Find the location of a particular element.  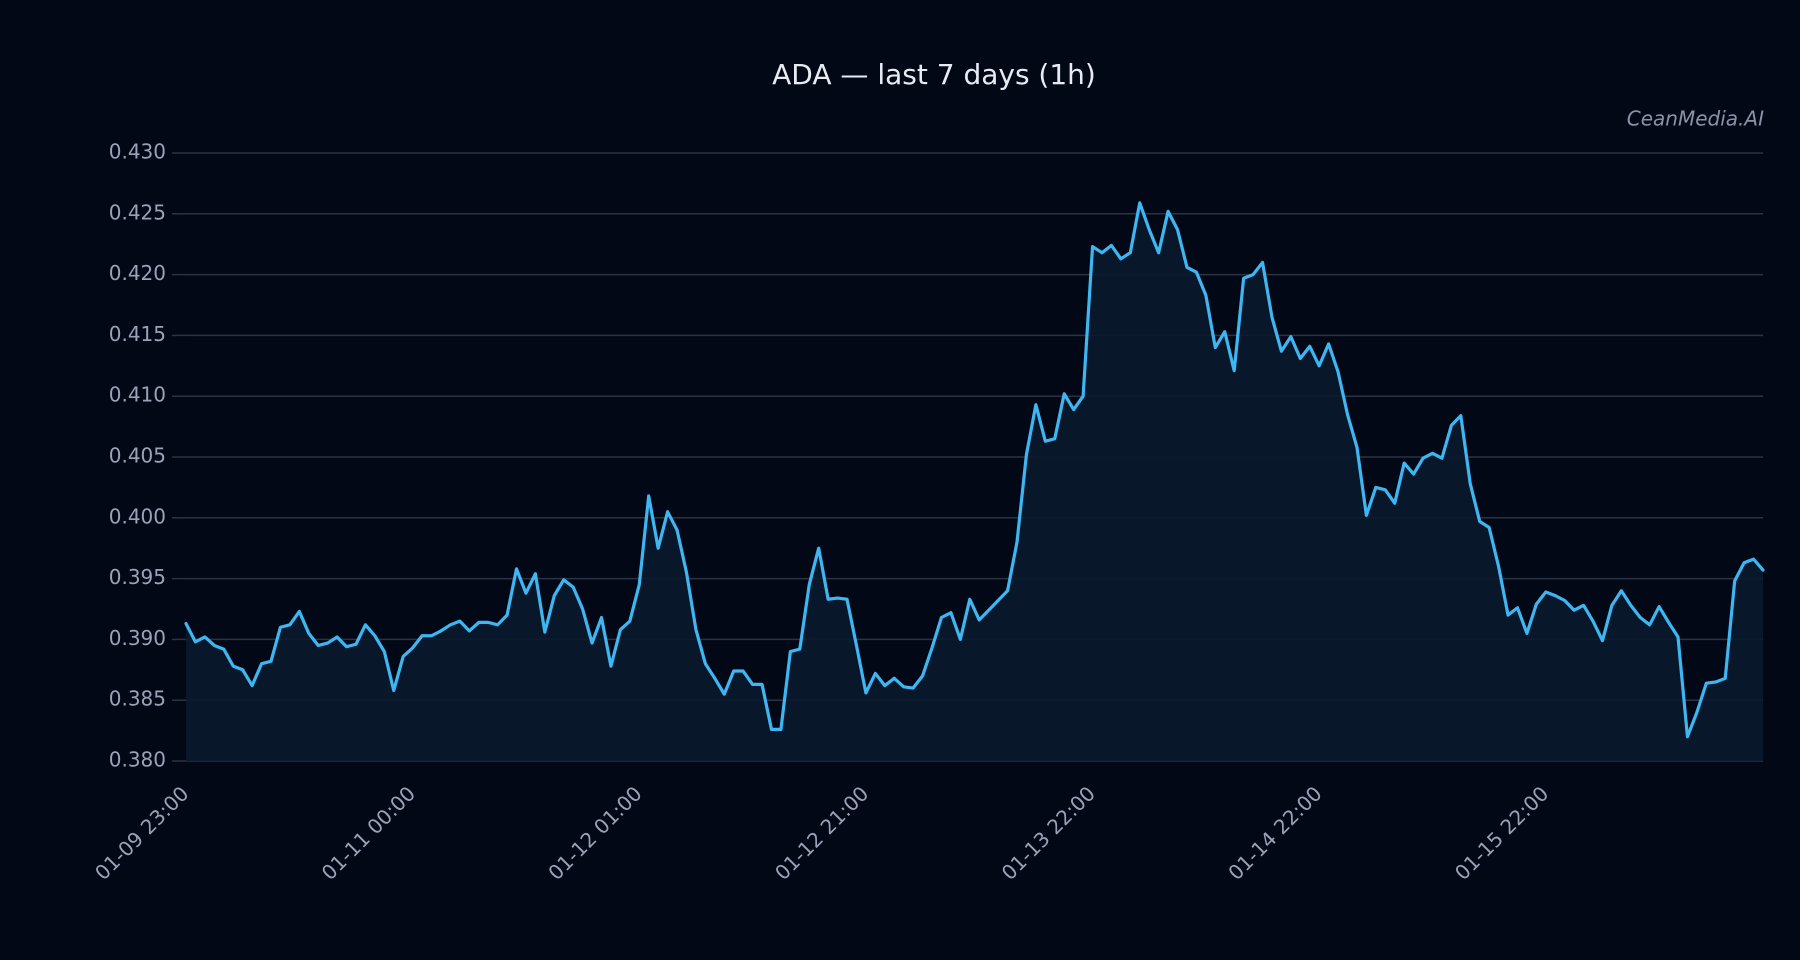

y-tick-label: 0.415 is located at coordinates (137, 334).